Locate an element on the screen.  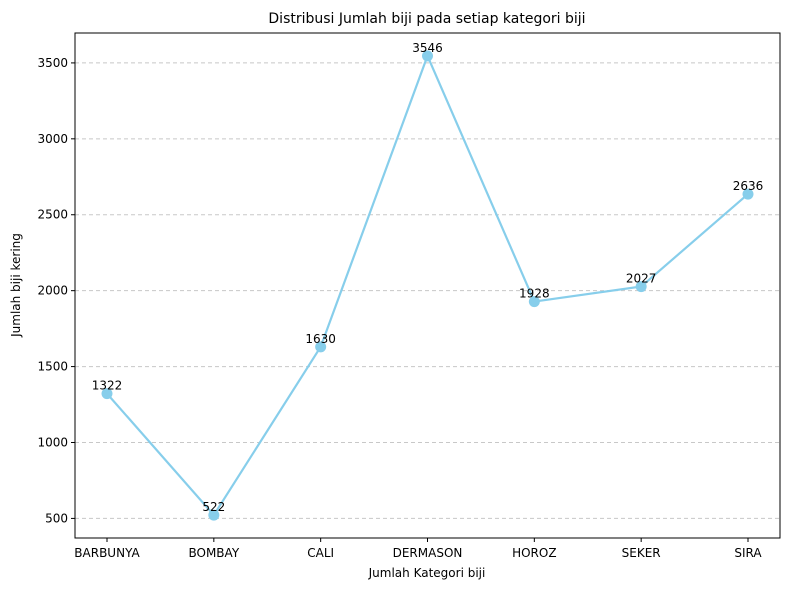
y-tick-label: 1000 is located at coordinates (52, 442).